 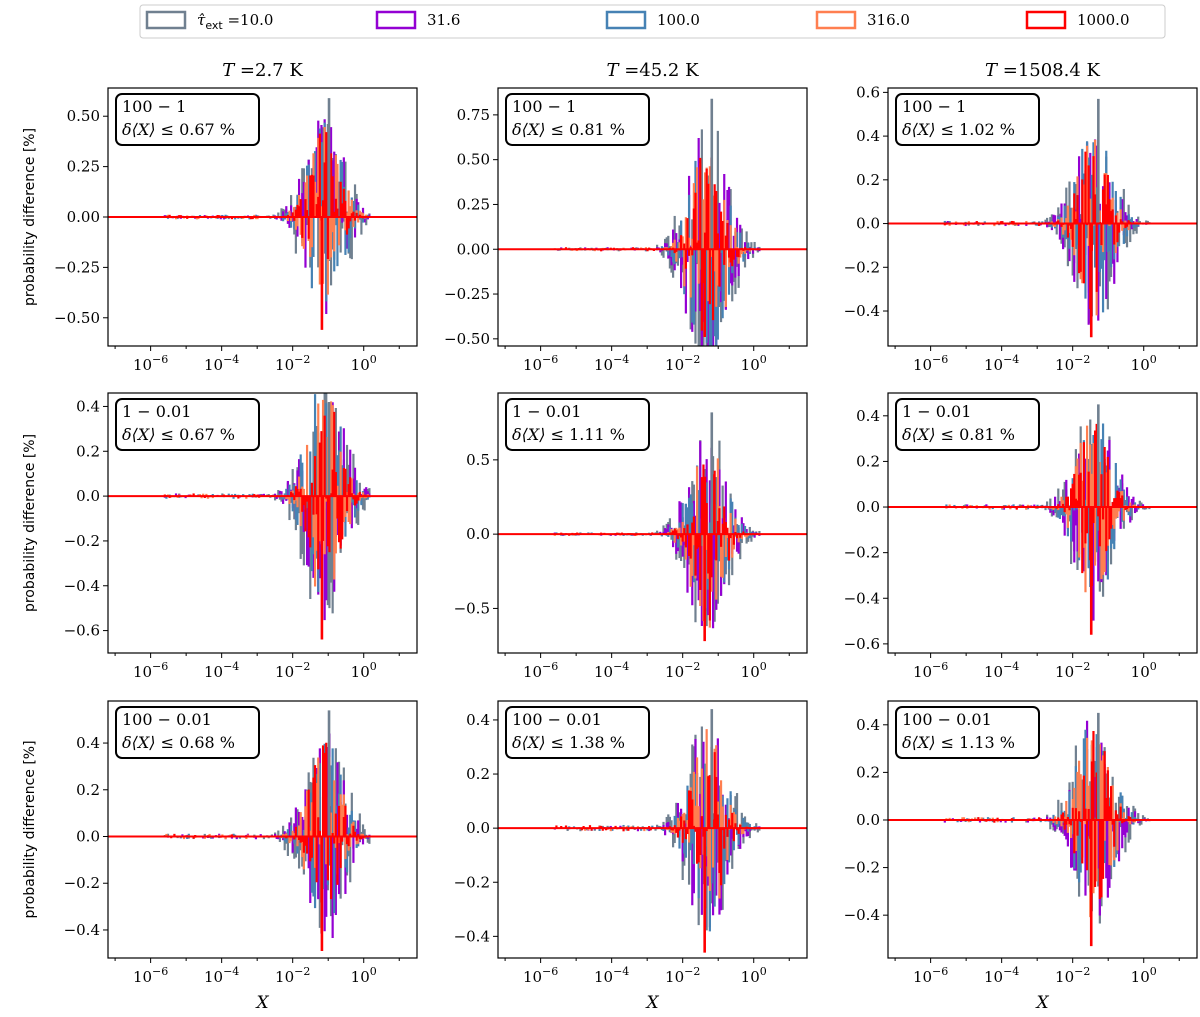 What do you see at coordinates (30, 217) in the screenshot?
I see `y-axis-label-row-1: probability difference [%]` at bounding box center [30, 217].